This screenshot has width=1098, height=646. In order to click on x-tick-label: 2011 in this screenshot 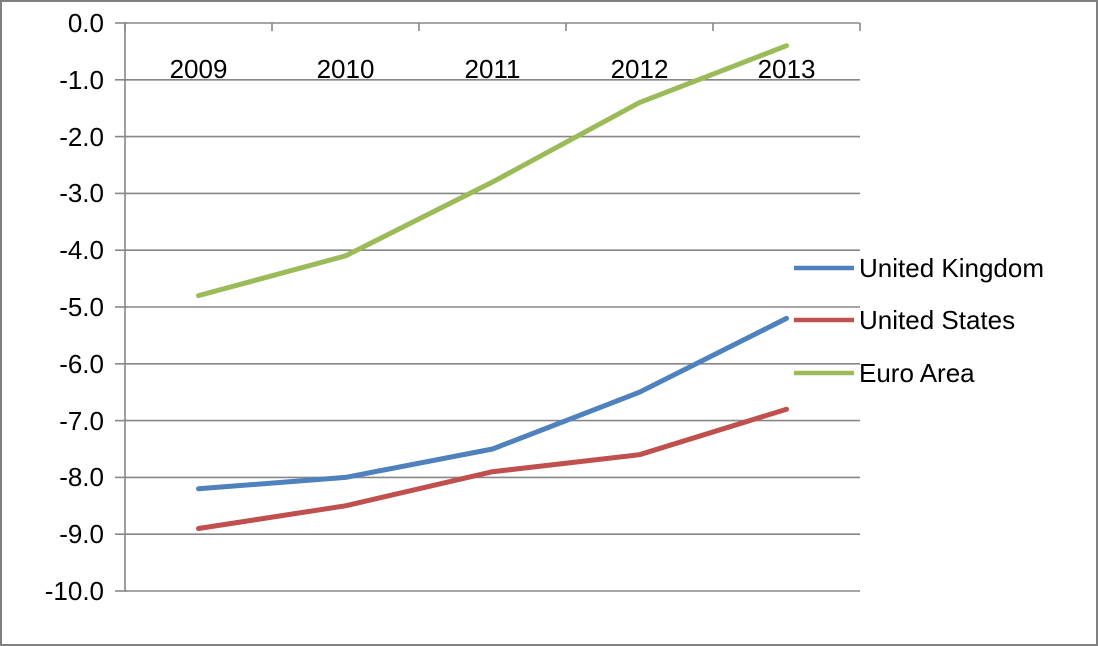, I will do `click(492, 69)`.